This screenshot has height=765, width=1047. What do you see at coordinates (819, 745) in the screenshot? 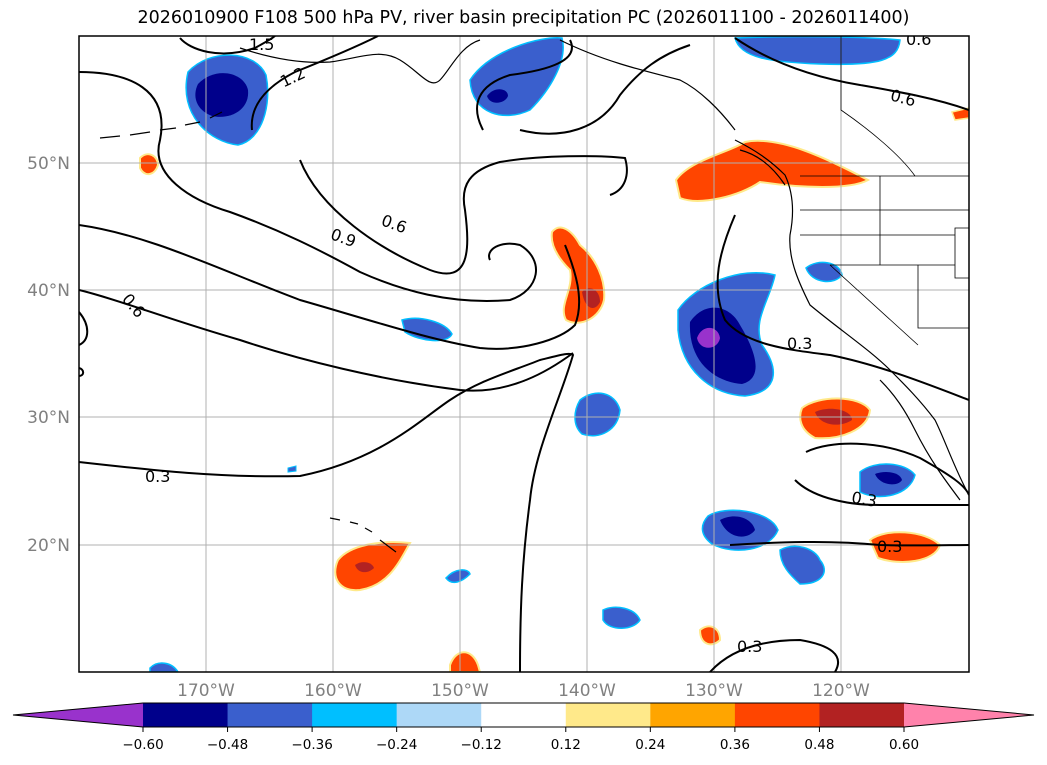
I see `colorbar-tick-label: 0.48` at bounding box center [819, 745].